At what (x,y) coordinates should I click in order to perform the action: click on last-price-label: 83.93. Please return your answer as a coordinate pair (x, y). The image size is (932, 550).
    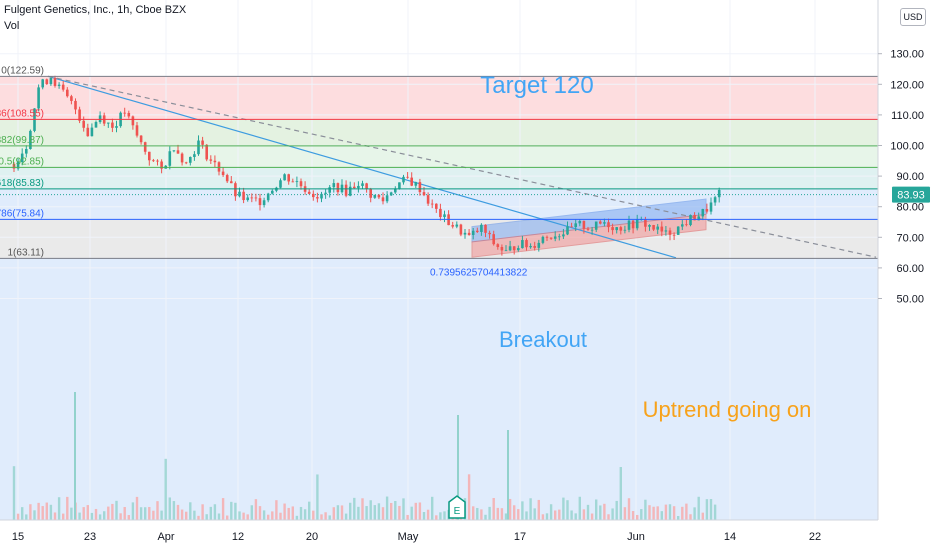
    Looking at the image, I should click on (911, 196).